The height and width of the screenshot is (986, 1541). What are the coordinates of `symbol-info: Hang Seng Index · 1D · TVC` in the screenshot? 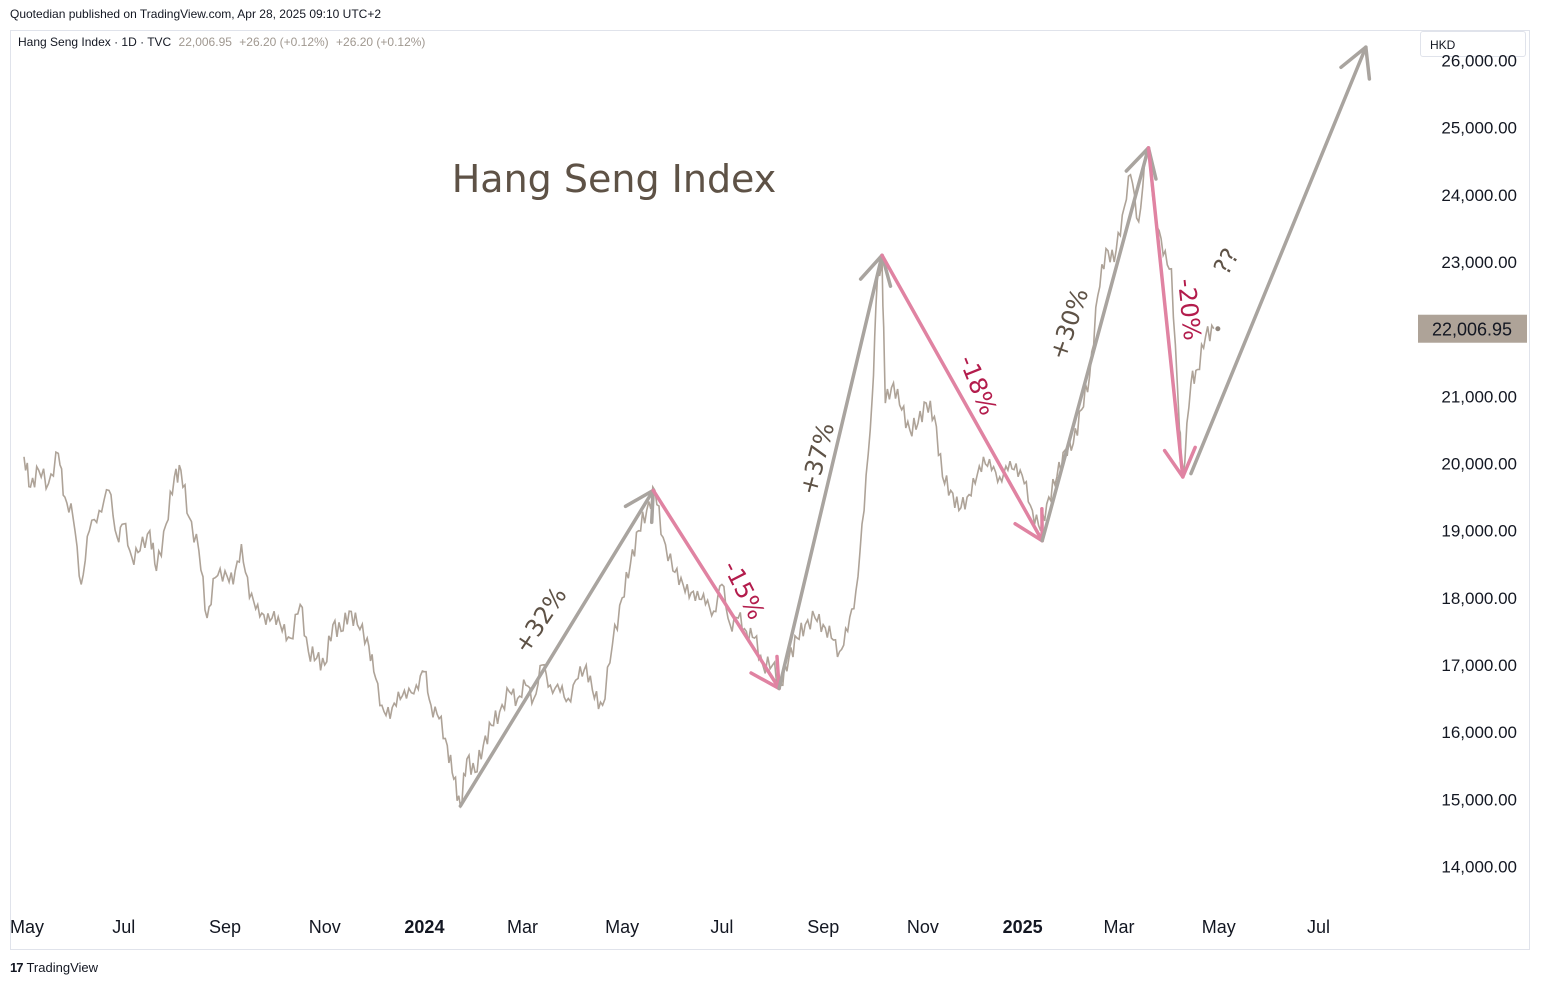 It's located at (95, 42).